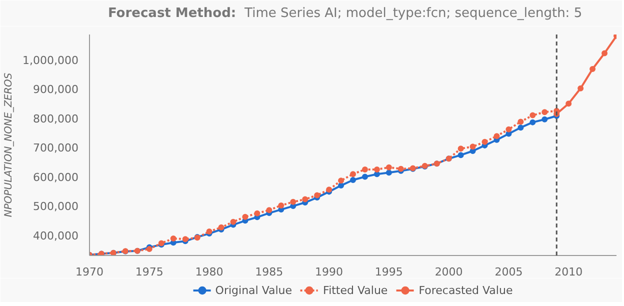 This screenshot has width=624, height=306. Describe the element at coordinates (269, 272) in the screenshot. I see `x-tick-label: 1985` at that location.